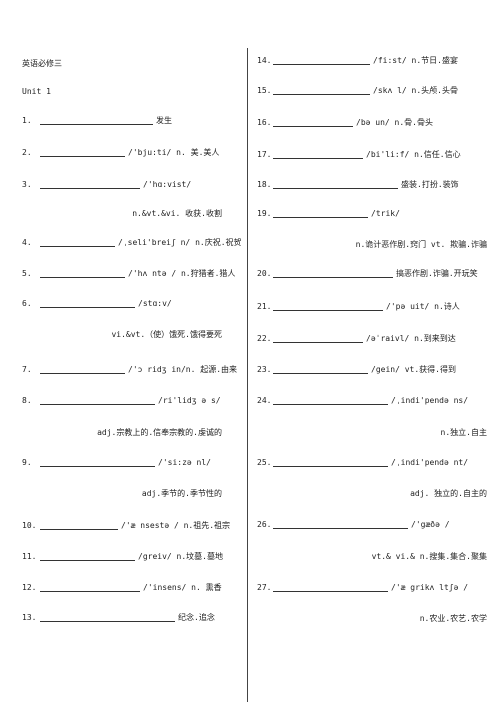 The image size is (496, 702). Describe the element at coordinates (264, 213) in the screenshot. I see `item-number: 19.` at that location.